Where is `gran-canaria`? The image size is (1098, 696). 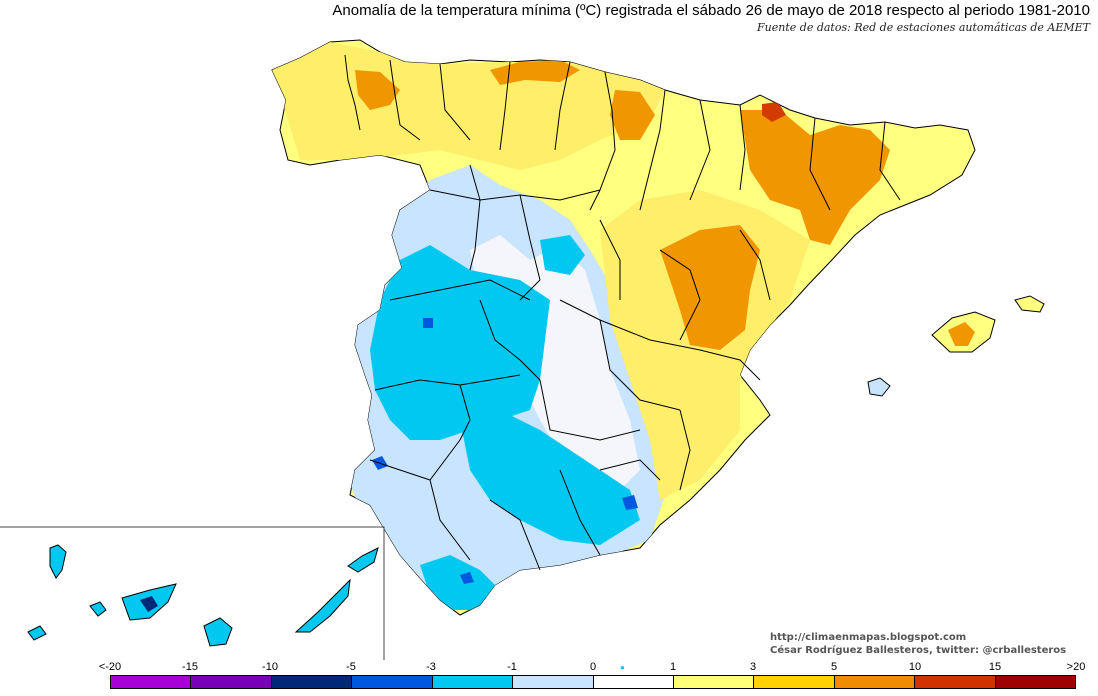
gran-canaria is located at coordinates (218, 632).